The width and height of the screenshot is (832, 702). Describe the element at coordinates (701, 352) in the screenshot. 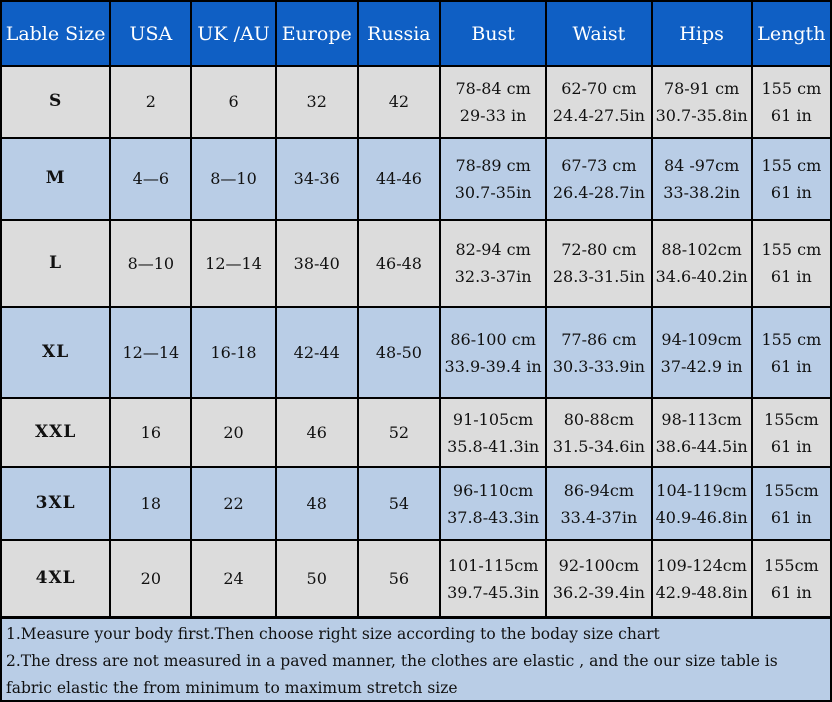

I see `hips-cell: 94-109cm 37-42.9 in` at that location.